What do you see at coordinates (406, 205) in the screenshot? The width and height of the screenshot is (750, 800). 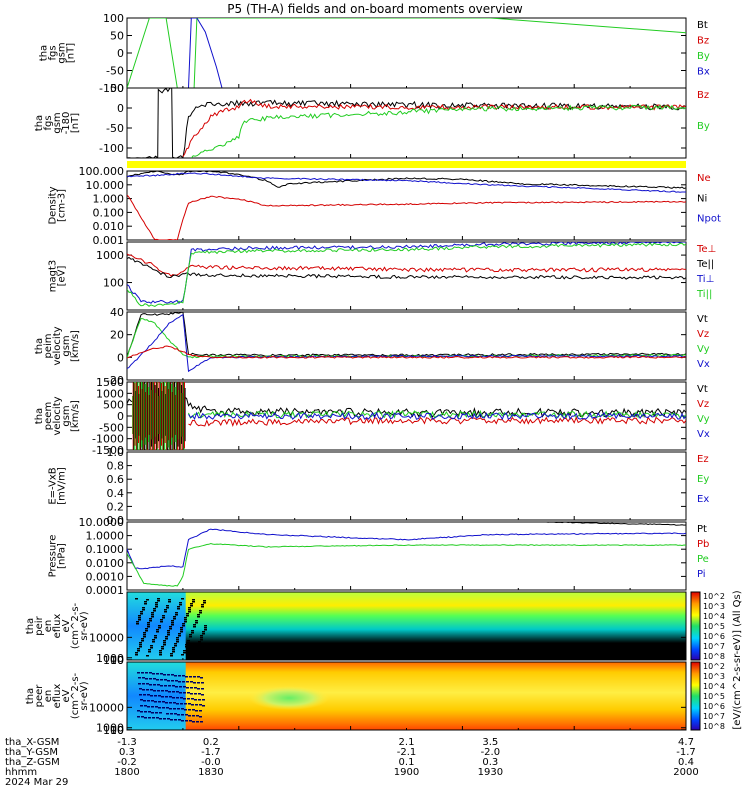 I see `series-group` at bounding box center [406, 205].